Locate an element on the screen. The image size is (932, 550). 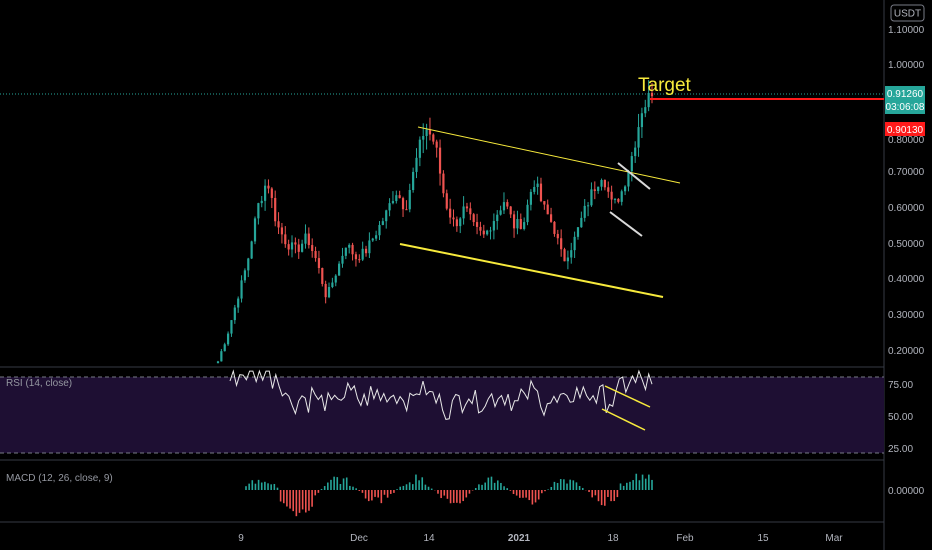
macd-title: MACD (12, 26, close, 9) is located at coordinates (59, 478).